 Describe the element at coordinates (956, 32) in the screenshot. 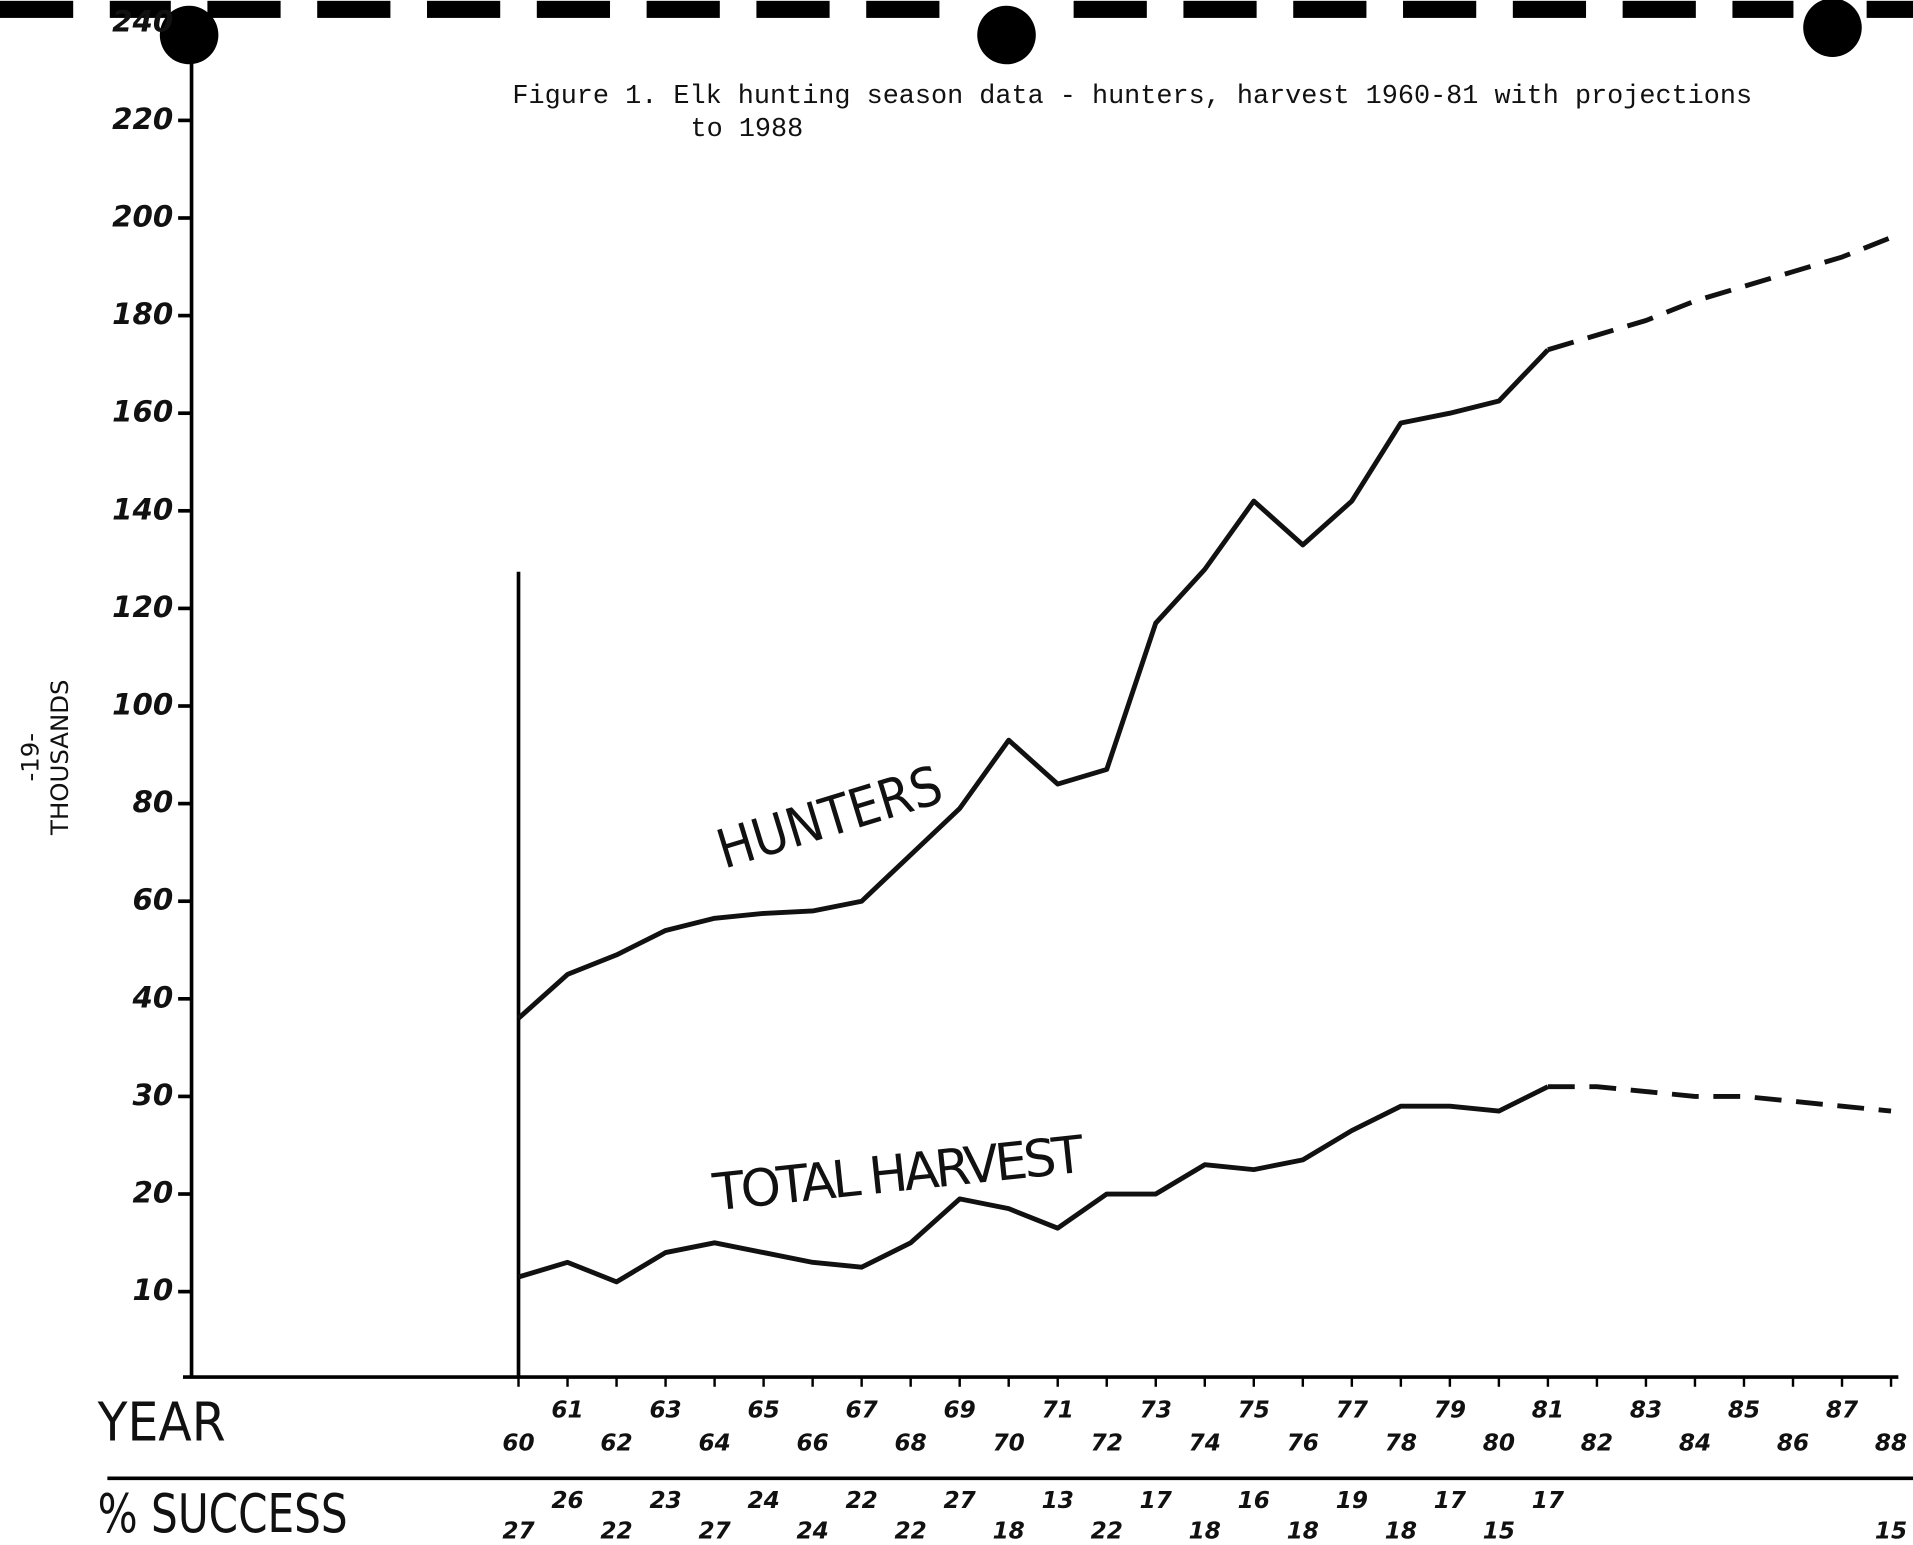

I see `top-border` at that location.